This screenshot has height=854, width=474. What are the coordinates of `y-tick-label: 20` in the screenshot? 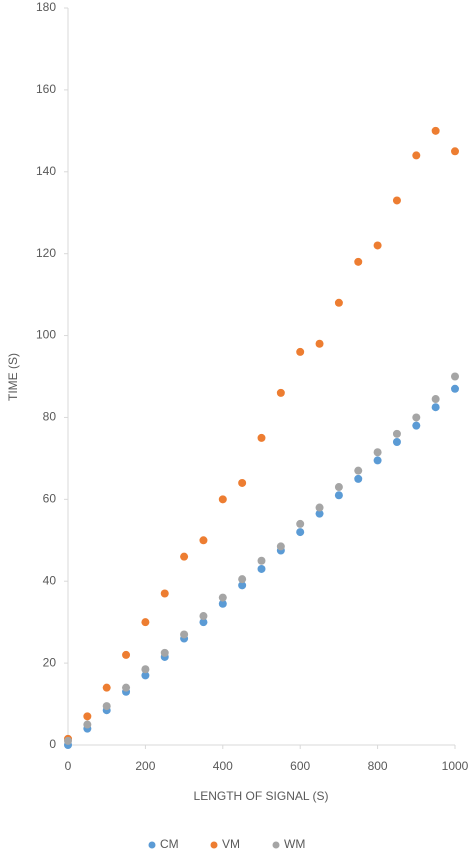 It's located at (50, 662).